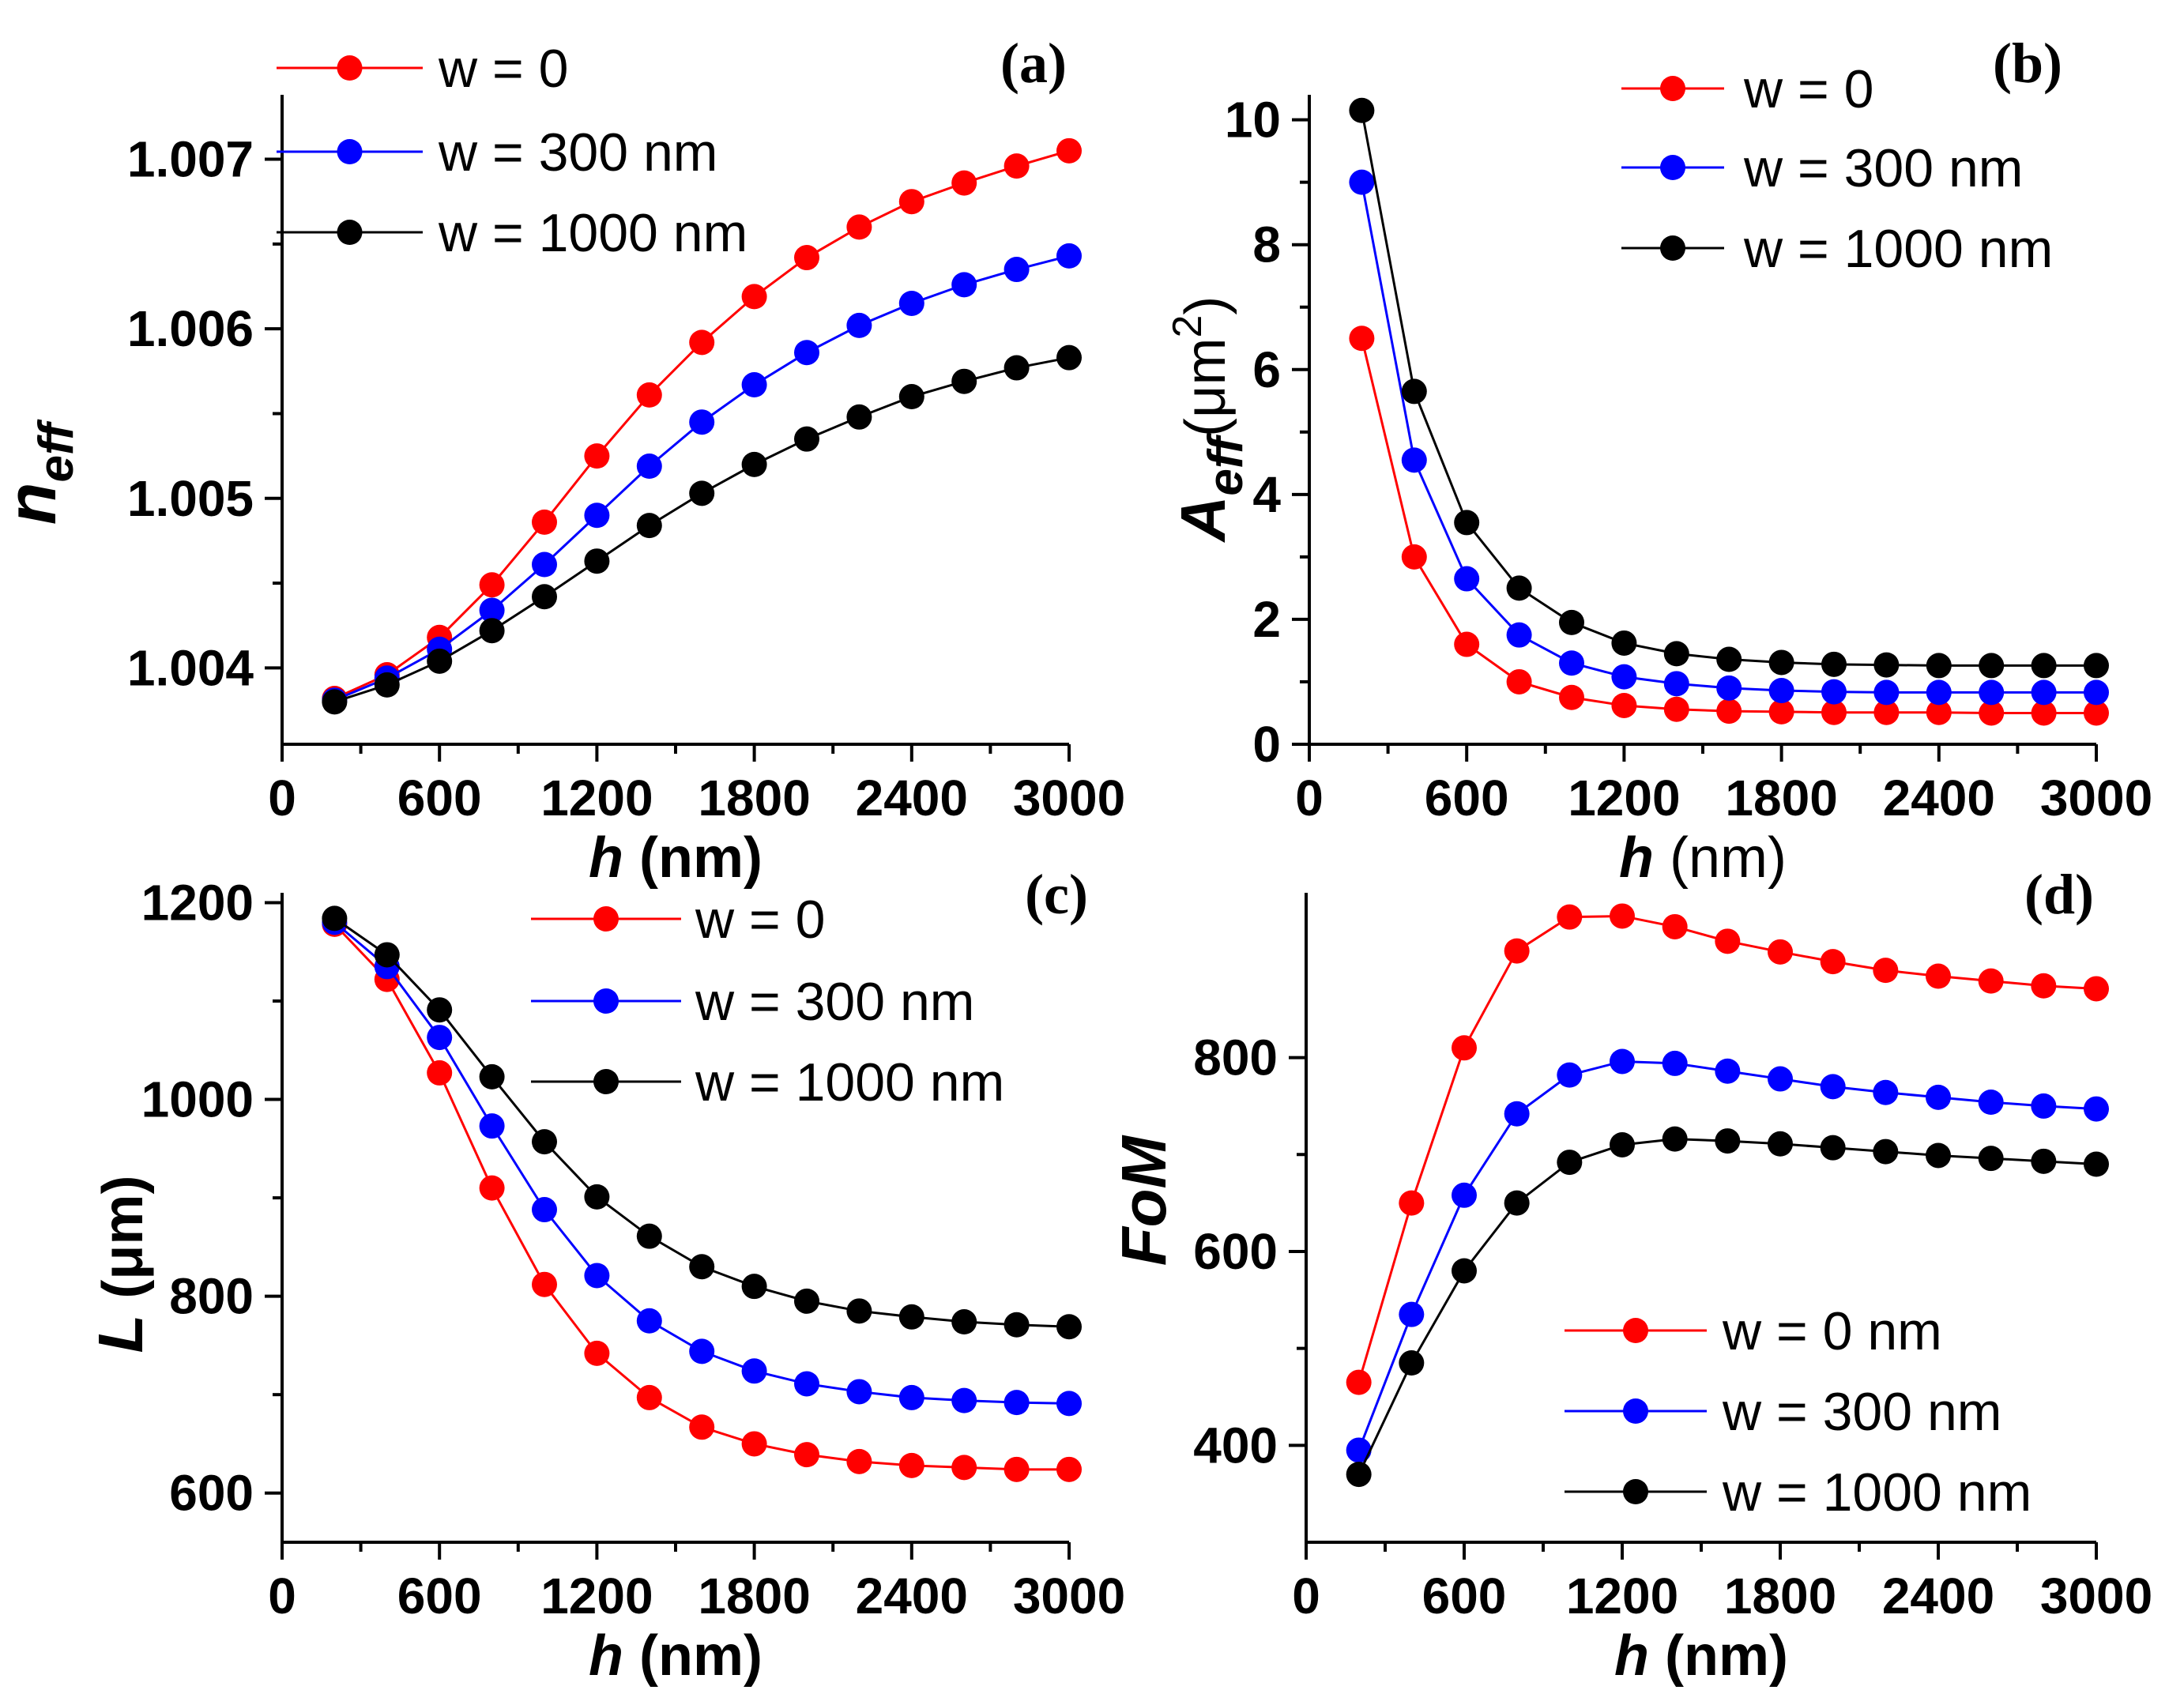 Image resolution: width=2184 pixels, height=1705 pixels. Describe the element at coordinates (1266, 244) in the screenshot. I see `y-tick-label: 8` at that location.